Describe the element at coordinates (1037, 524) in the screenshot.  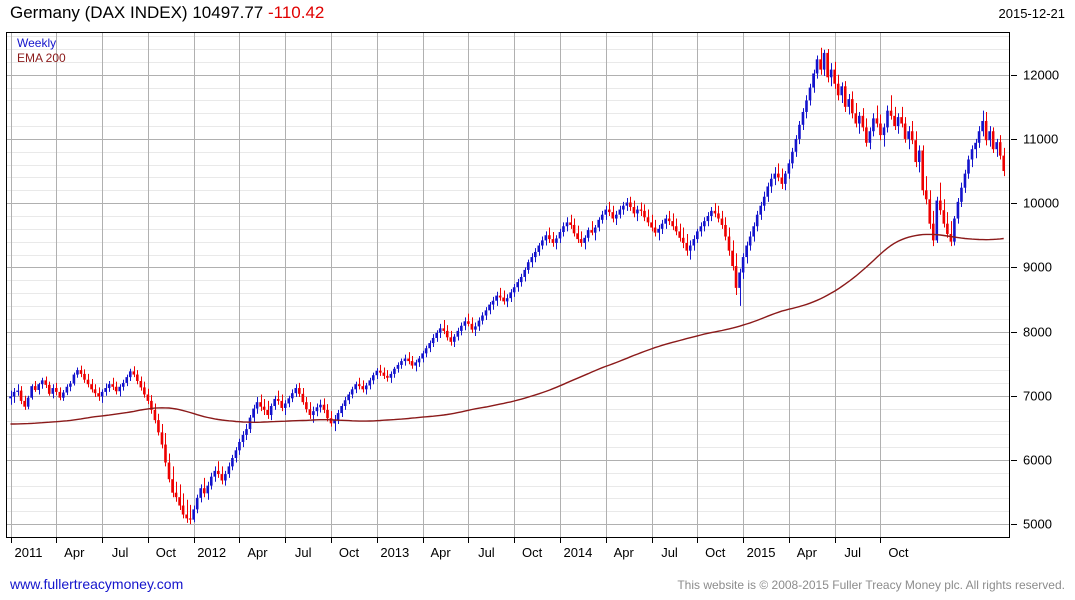
I see `y-axis-label: 5000` at that location.